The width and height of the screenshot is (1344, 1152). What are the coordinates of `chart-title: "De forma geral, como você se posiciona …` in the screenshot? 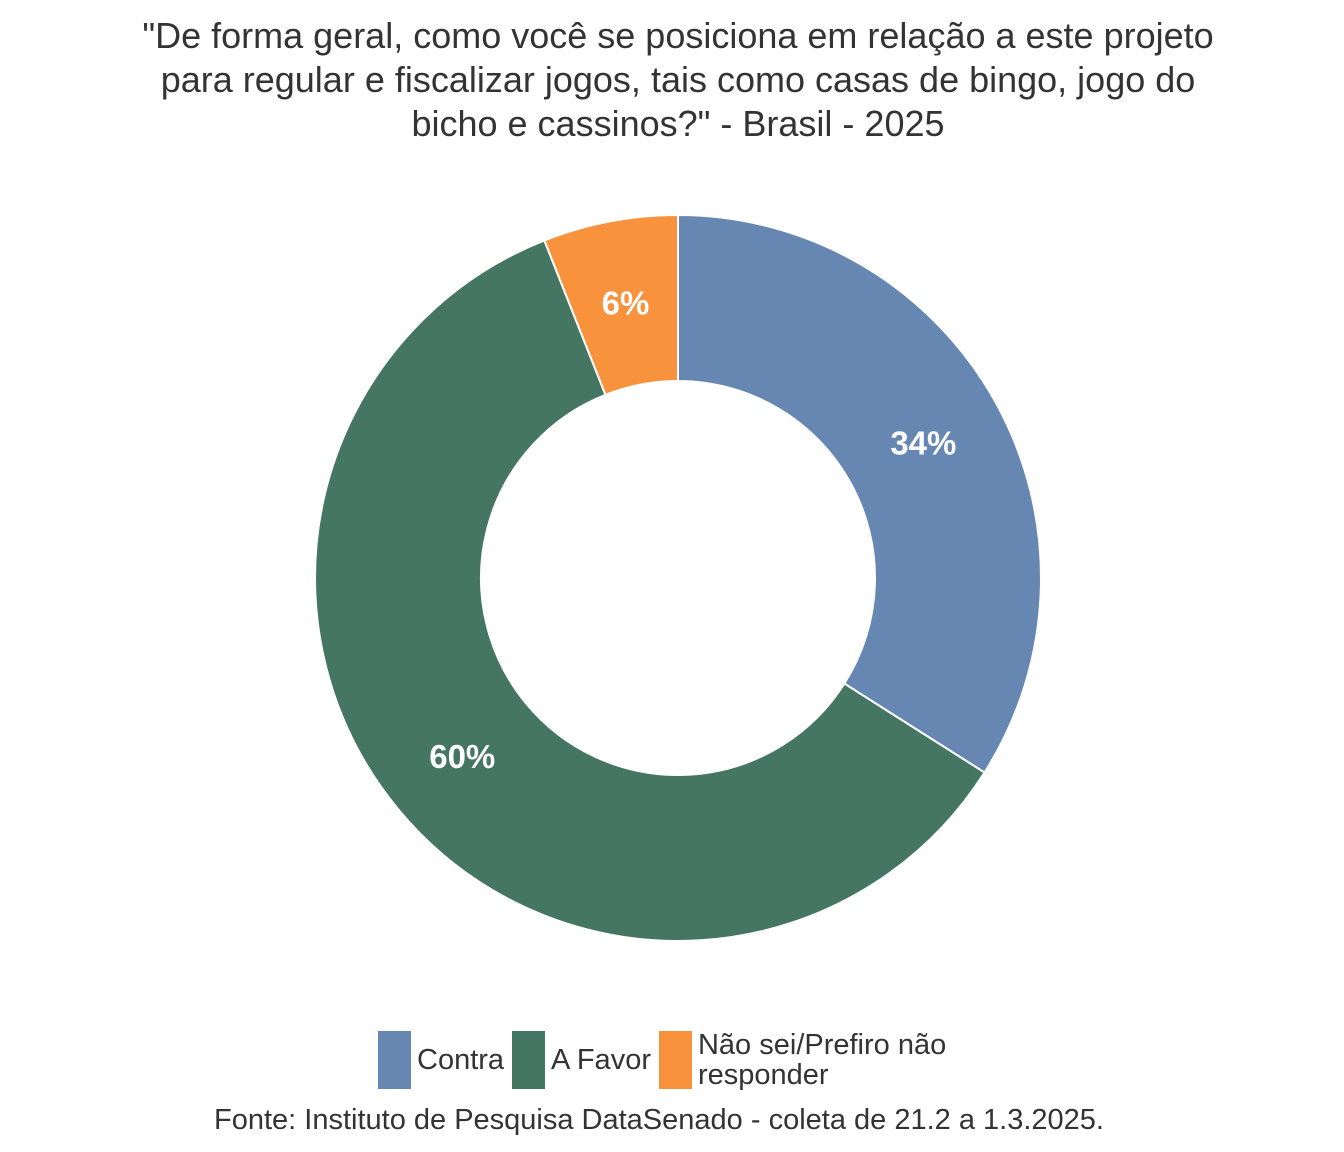 It's located at (678, 79).